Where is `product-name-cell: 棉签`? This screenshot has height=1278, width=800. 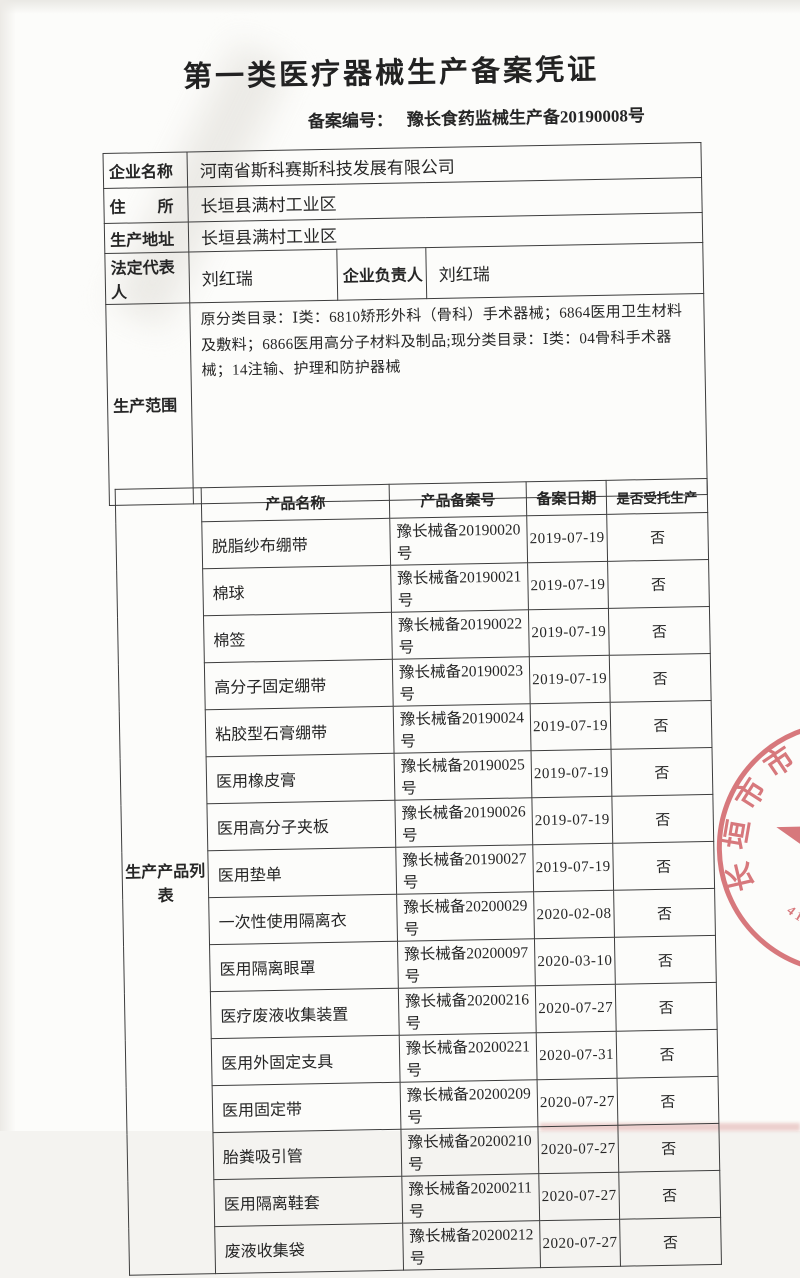
product-name-cell: 棉签 is located at coordinates (298, 637).